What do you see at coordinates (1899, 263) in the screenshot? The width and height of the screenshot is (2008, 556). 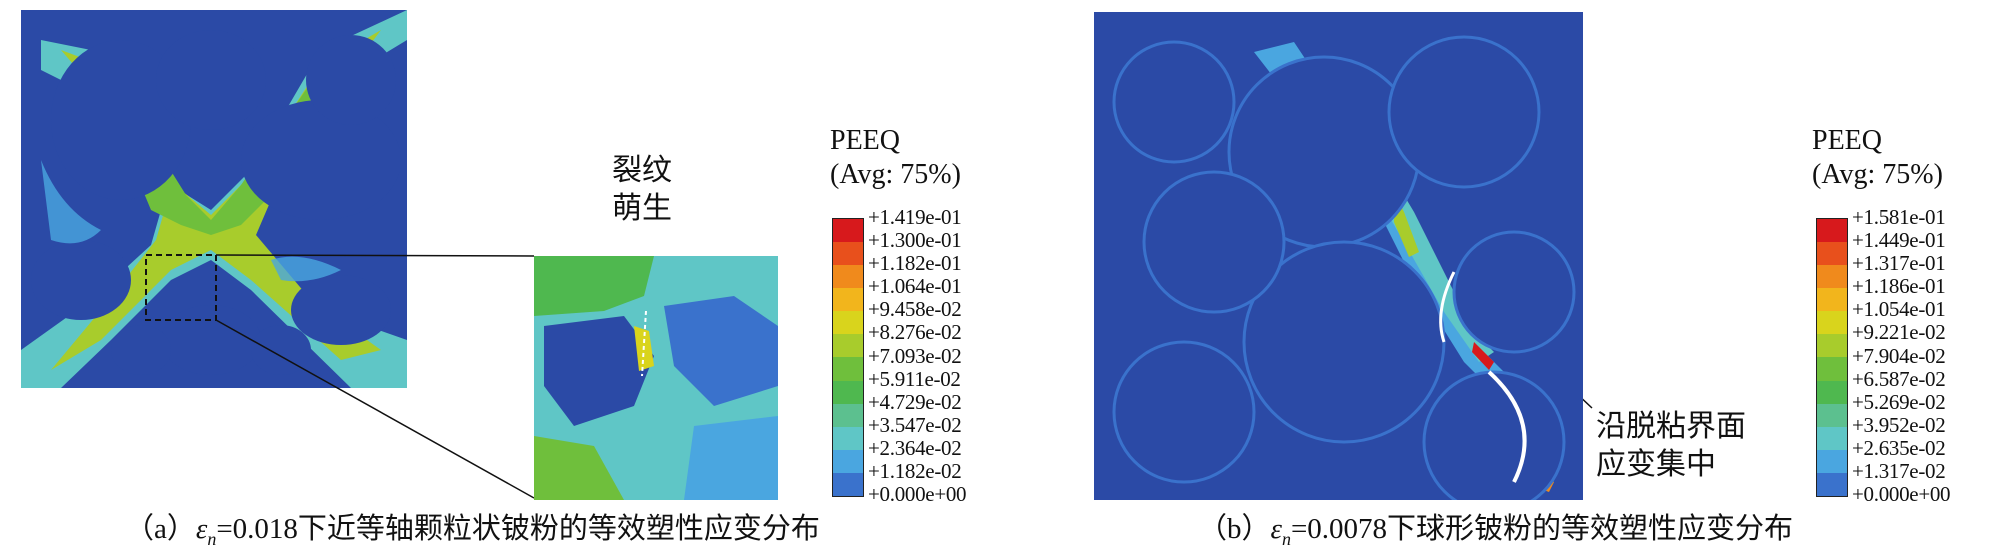 I see `legend-value: +1.317e-01` at bounding box center [1899, 263].